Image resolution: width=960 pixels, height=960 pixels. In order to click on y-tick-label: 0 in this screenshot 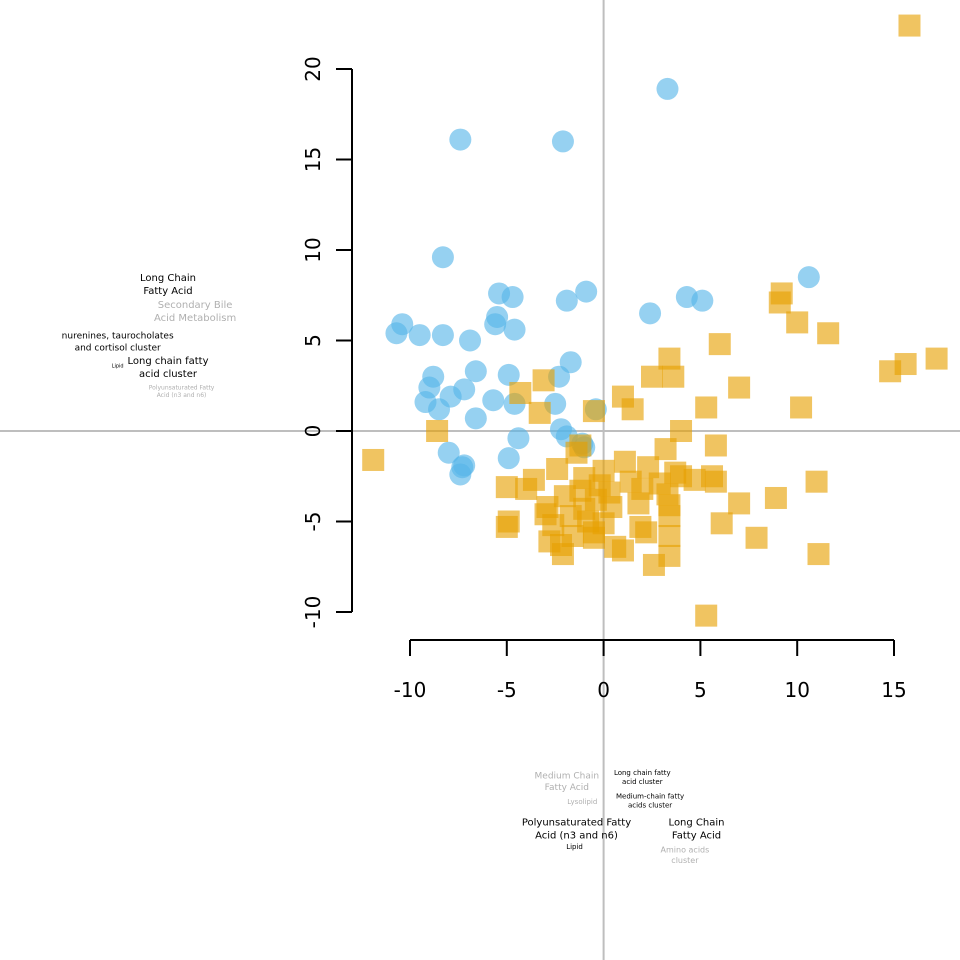, I will do `click(313, 431)`.